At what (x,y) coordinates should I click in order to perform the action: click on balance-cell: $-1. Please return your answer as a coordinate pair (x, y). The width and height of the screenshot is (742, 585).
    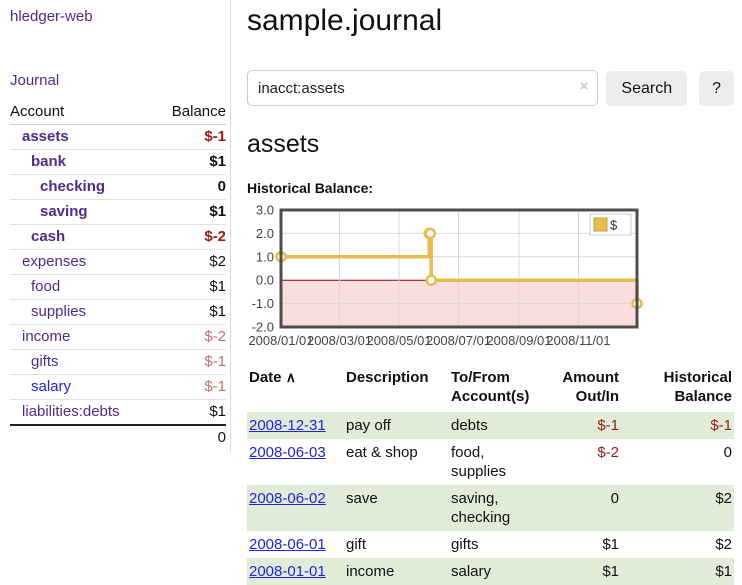
    Looking at the image, I should click on (721, 425).